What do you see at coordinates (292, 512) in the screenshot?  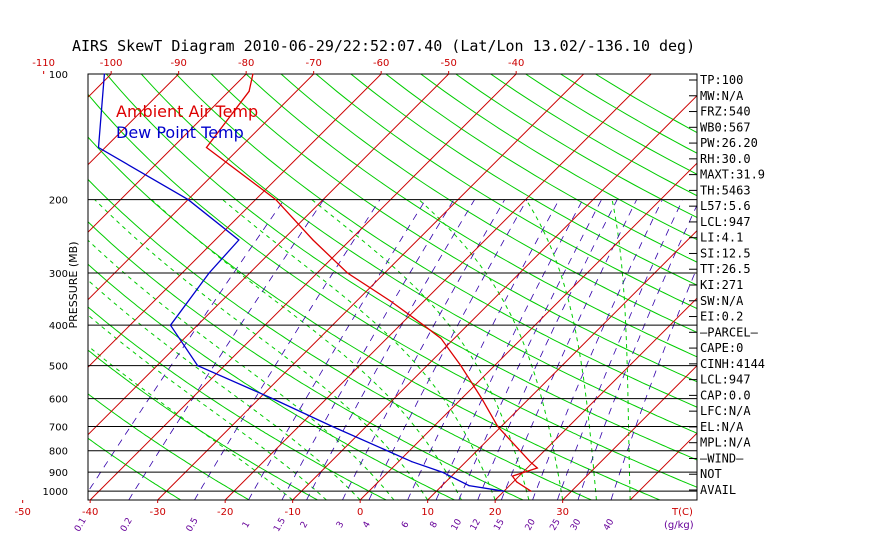 I see `bottom-temp-tick-label: -10` at bounding box center [292, 512].